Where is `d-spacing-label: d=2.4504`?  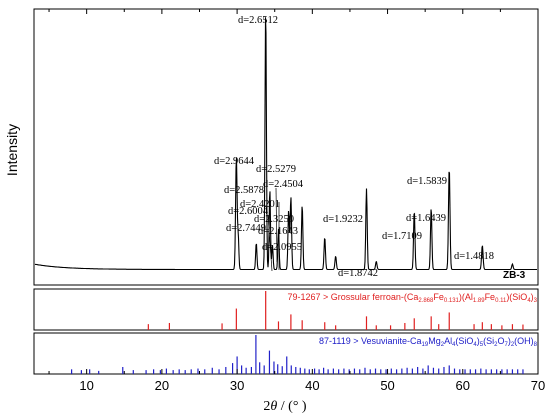 d-spacing-label: d=2.4504 is located at coordinates (283, 184).